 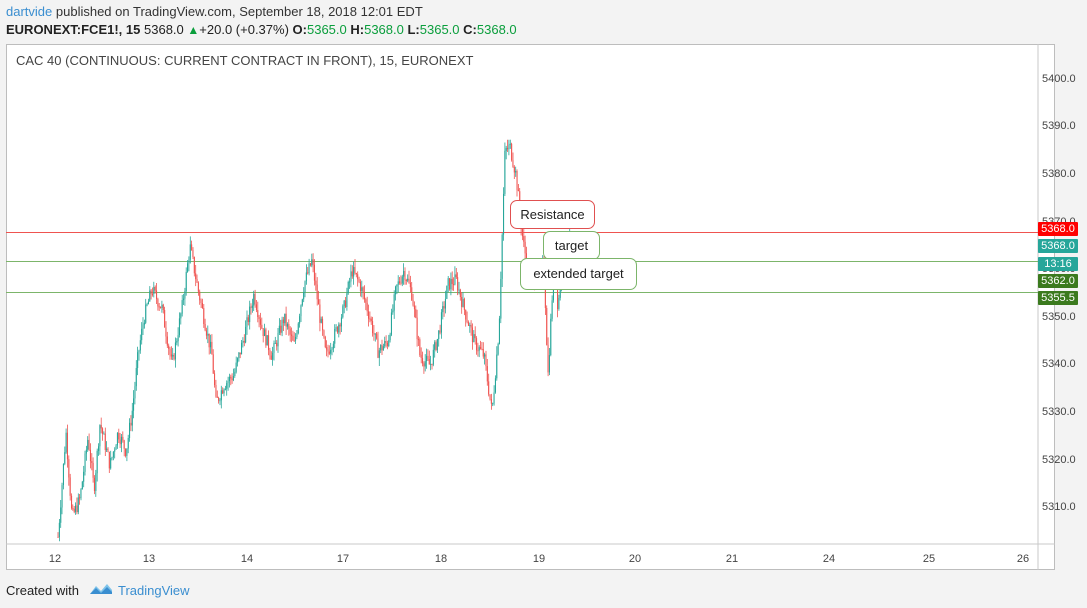 I want to click on price-tag: 5355.5, so click(x=1058, y=298).